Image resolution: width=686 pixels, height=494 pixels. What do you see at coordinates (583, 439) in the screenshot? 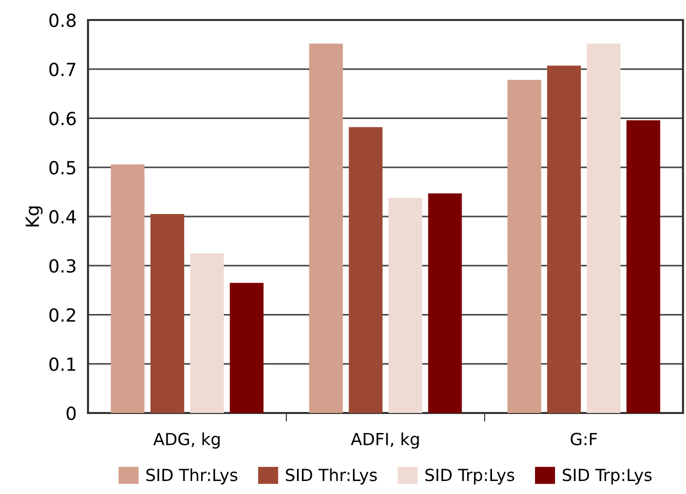
I see `x-tick-label: G:F` at bounding box center [583, 439].